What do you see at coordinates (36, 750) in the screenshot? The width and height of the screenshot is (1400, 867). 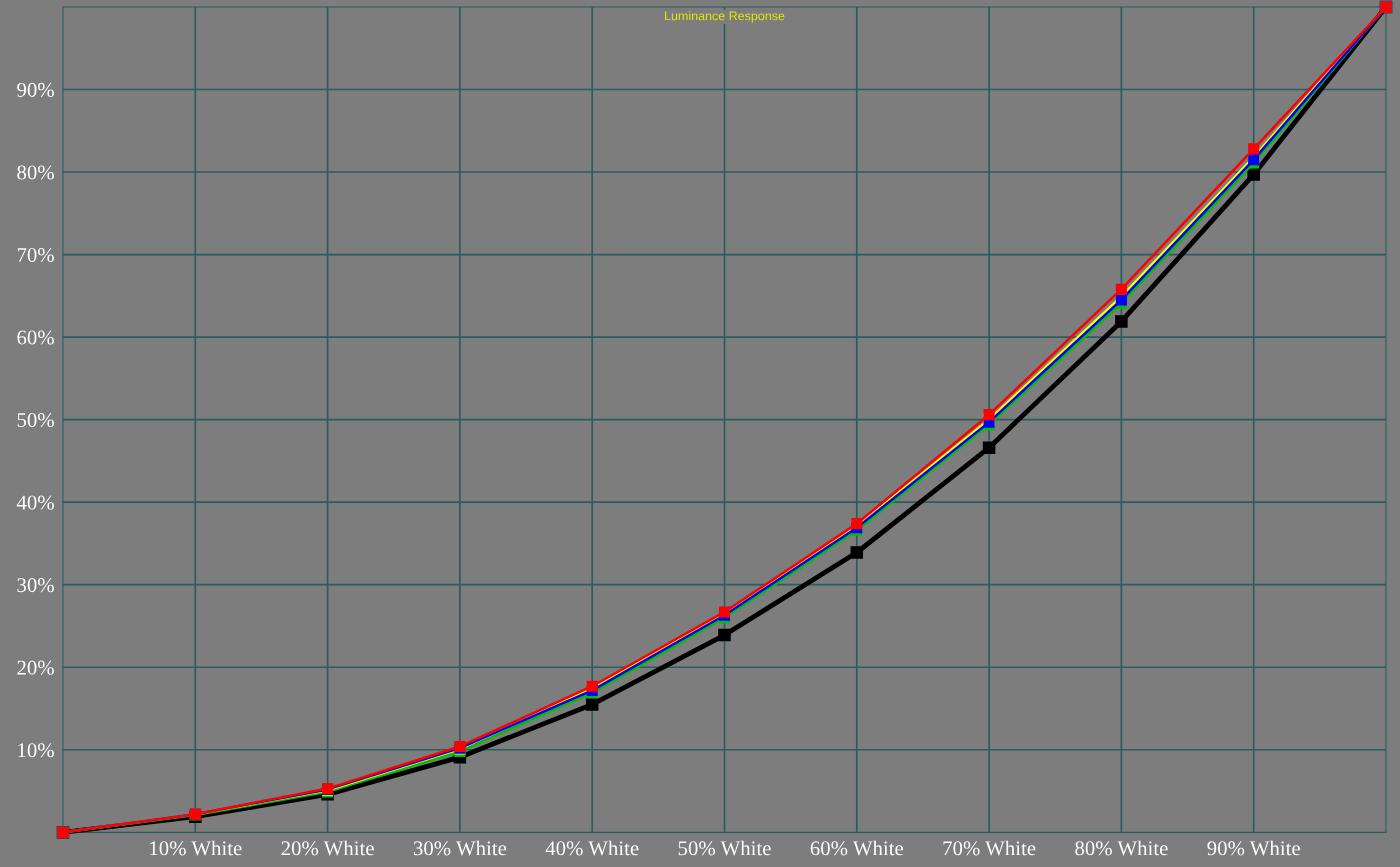 I see `y-tick-label: 10%` at bounding box center [36, 750].